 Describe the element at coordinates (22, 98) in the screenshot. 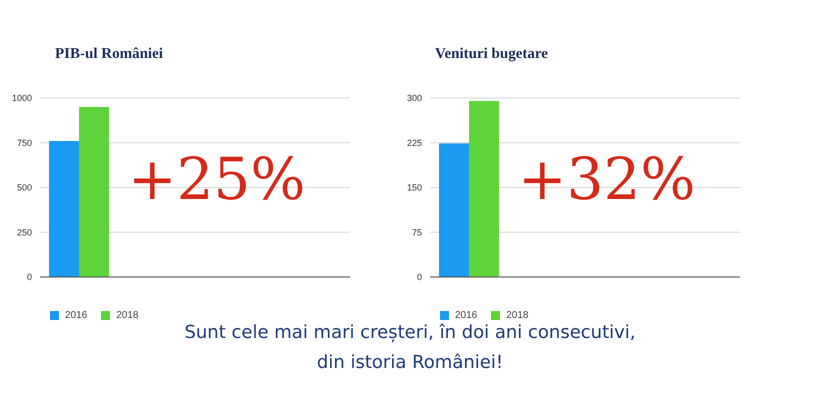

I see `y-tick-label: 1000` at that location.